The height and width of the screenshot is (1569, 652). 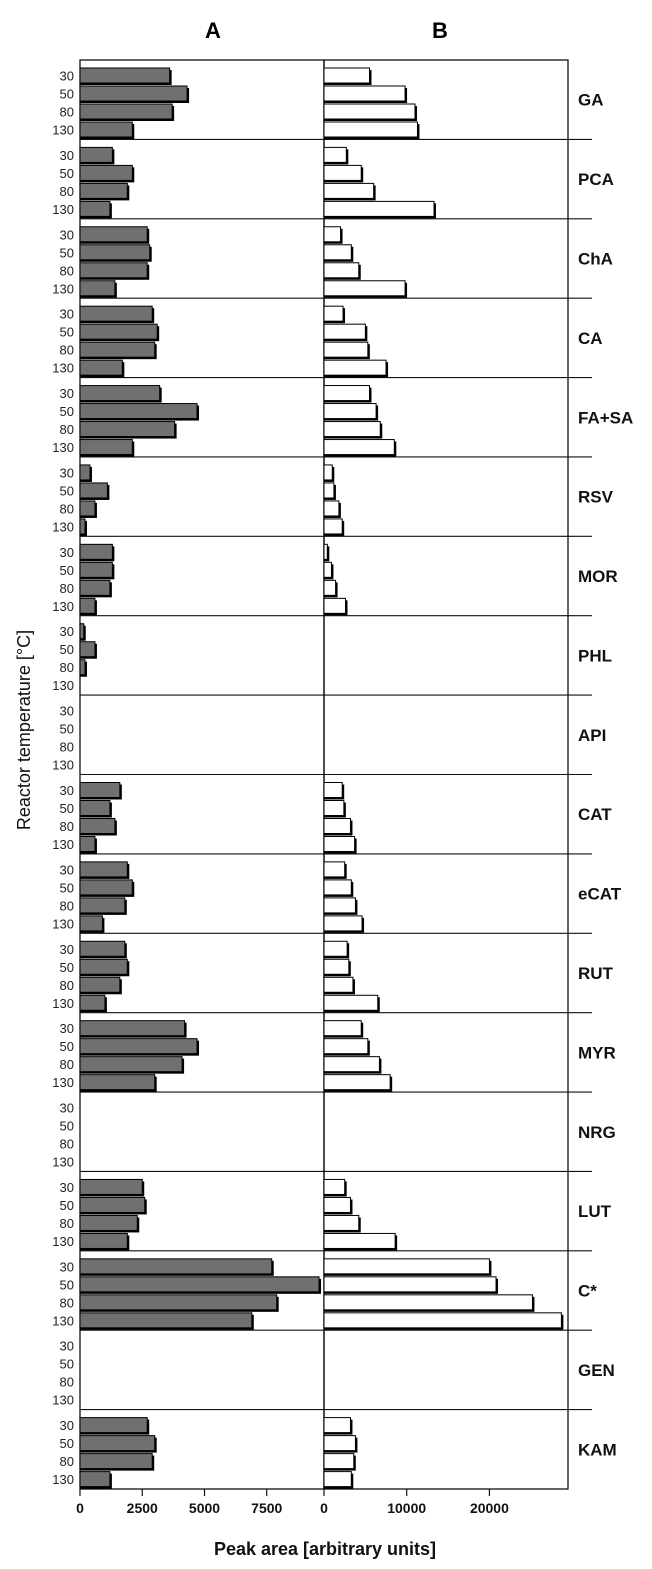 I want to click on x-tick-label: 5000, so click(x=204, y=1508).